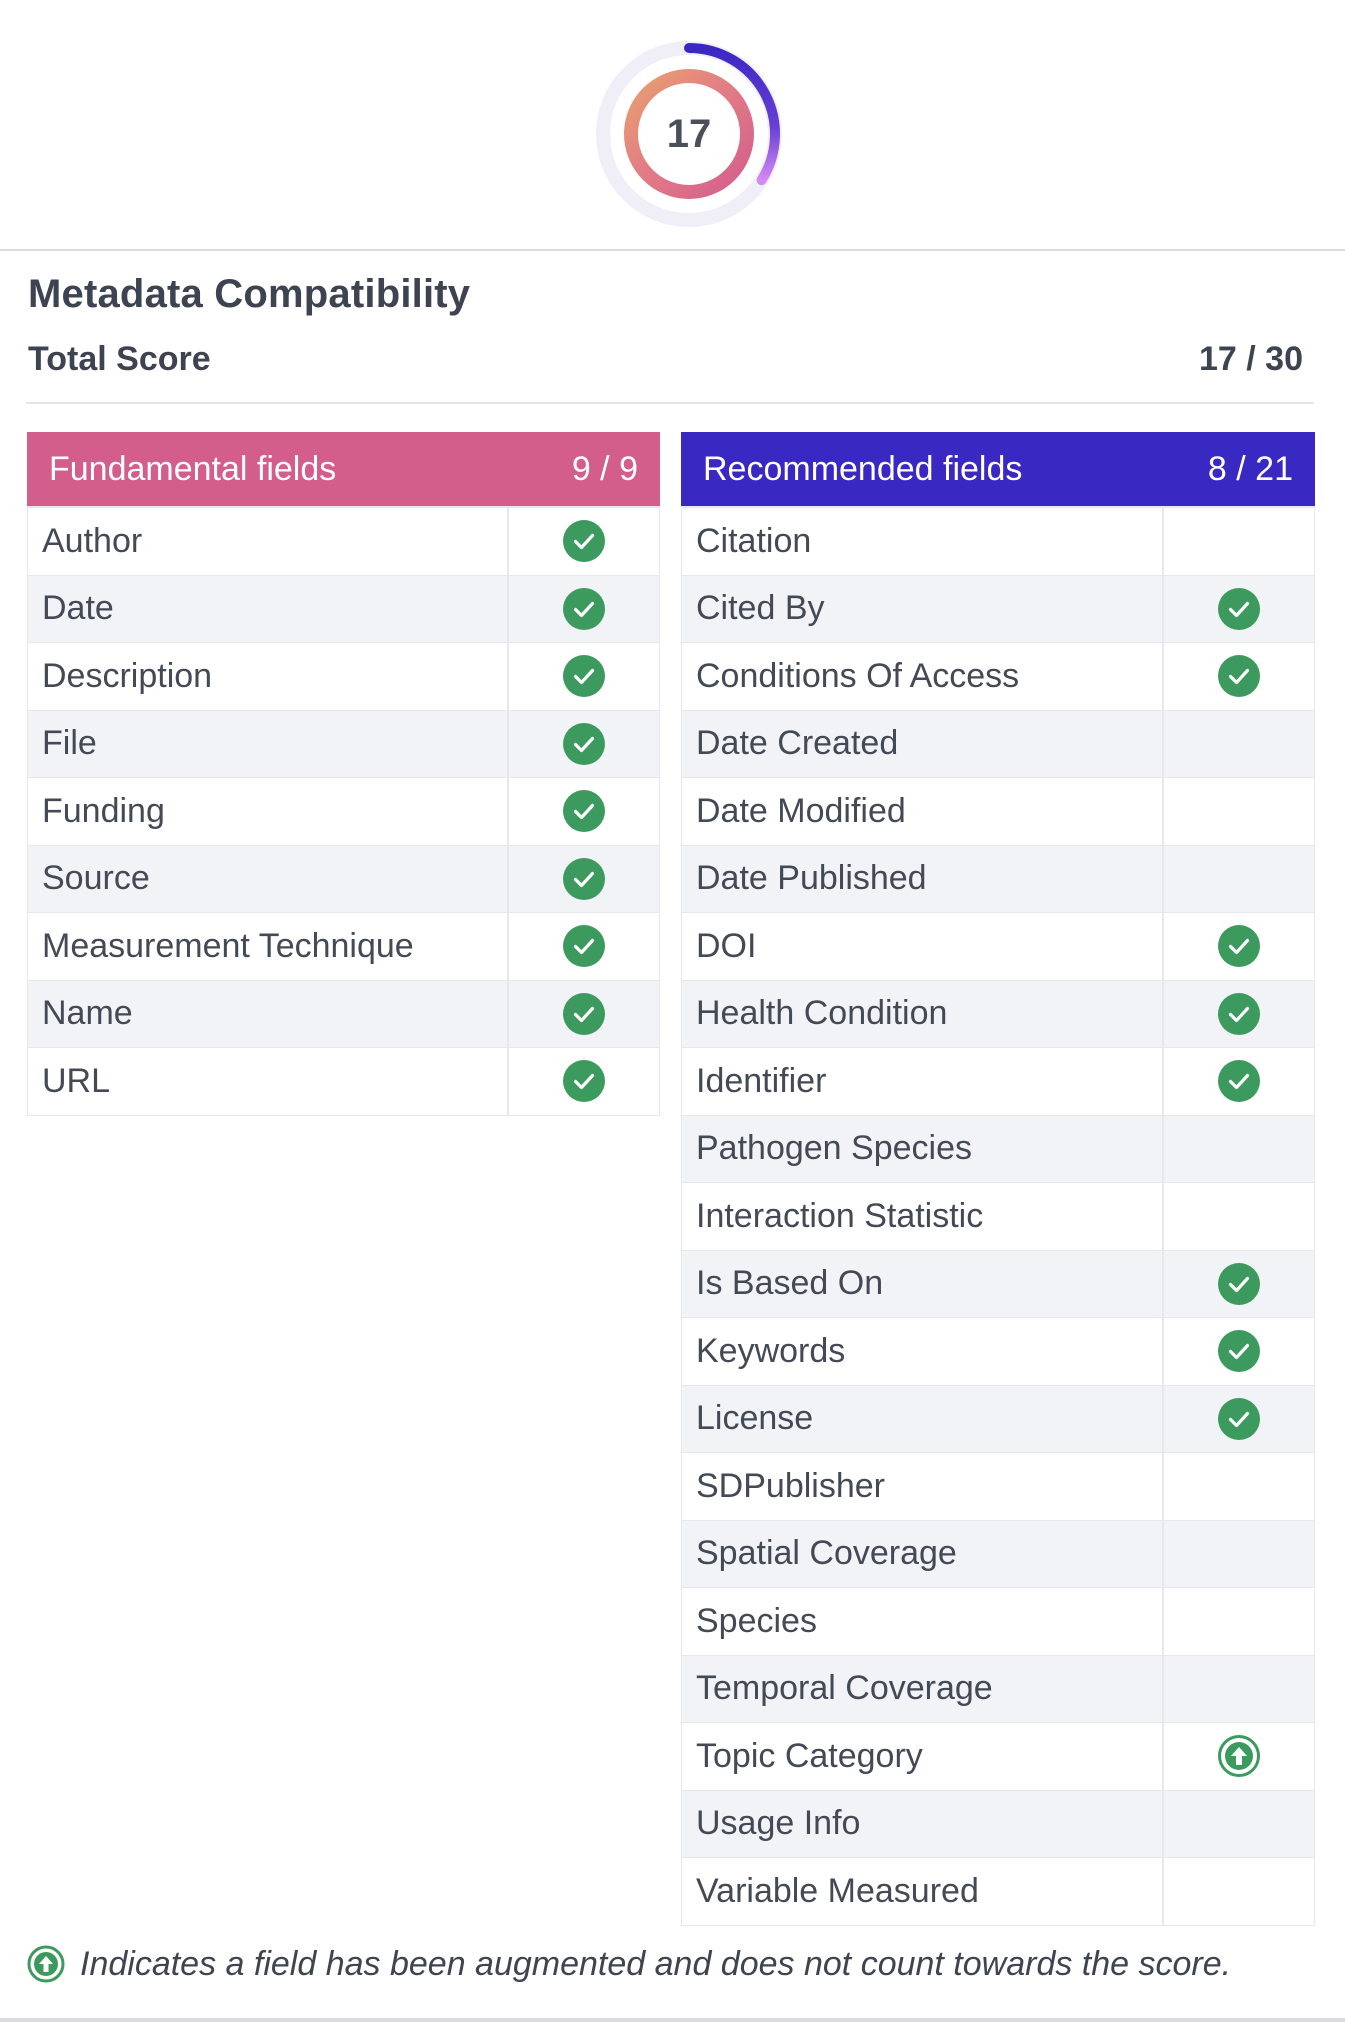 Image resolution: width=1345 pixels, height=2022 pixels. I want to click on table-row: Cited By, so click(998, 609).